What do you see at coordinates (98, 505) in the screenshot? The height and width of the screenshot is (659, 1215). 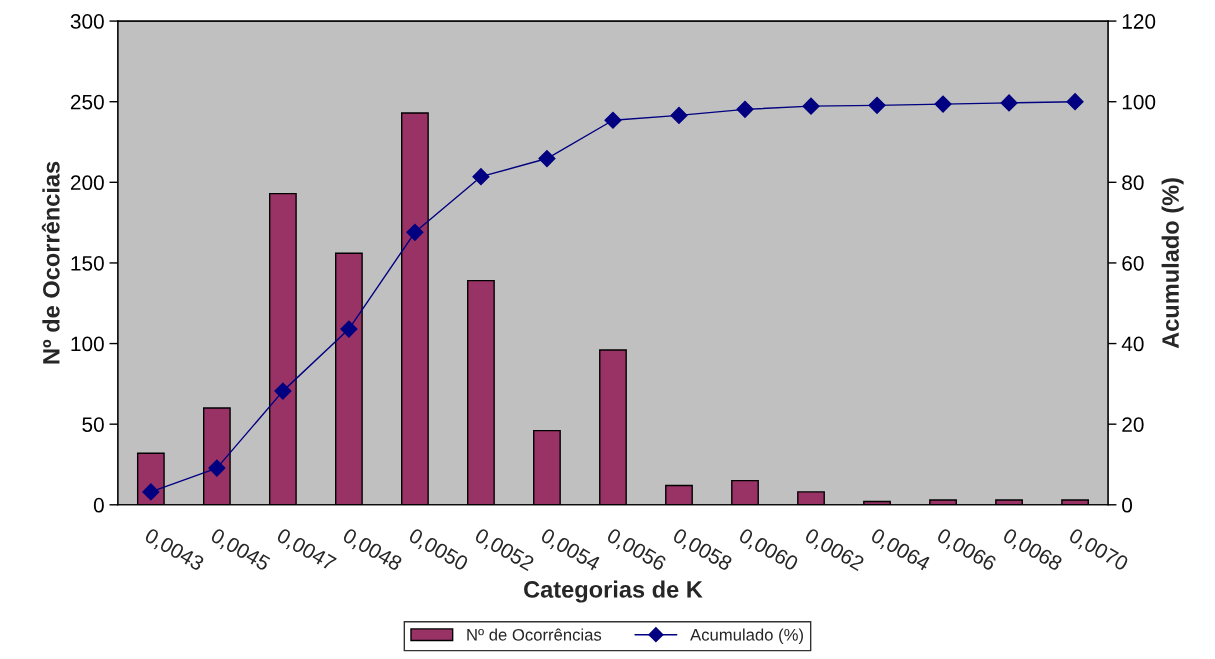 I see `y-tick-label: 0` at bounding box center [98, 505].